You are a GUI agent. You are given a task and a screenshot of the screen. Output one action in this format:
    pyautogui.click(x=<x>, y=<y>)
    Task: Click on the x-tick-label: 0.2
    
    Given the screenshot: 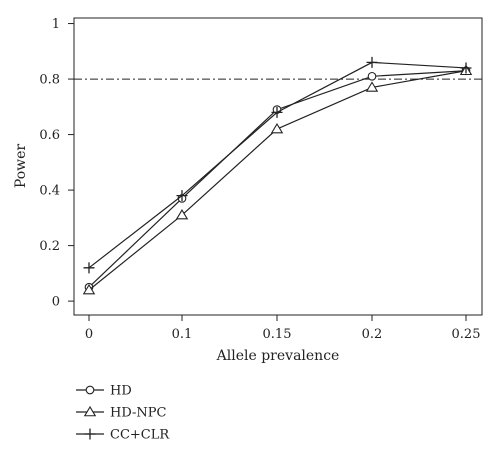 What is the action you would take?
    pyautogui.click(x=372, y=334)
    